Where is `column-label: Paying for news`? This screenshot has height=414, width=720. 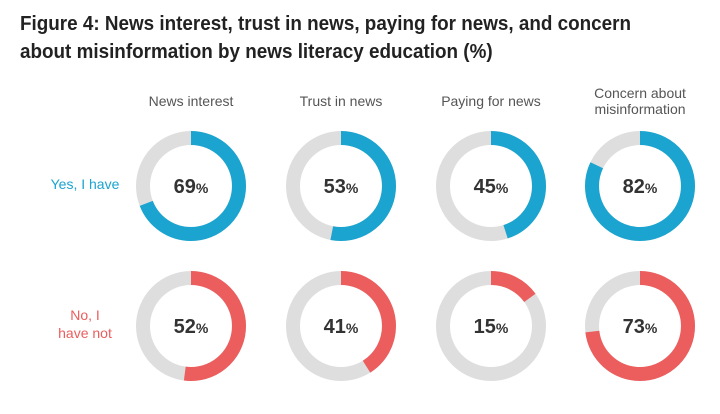 column-label: Paying for news is located at coordinates (491, 101).